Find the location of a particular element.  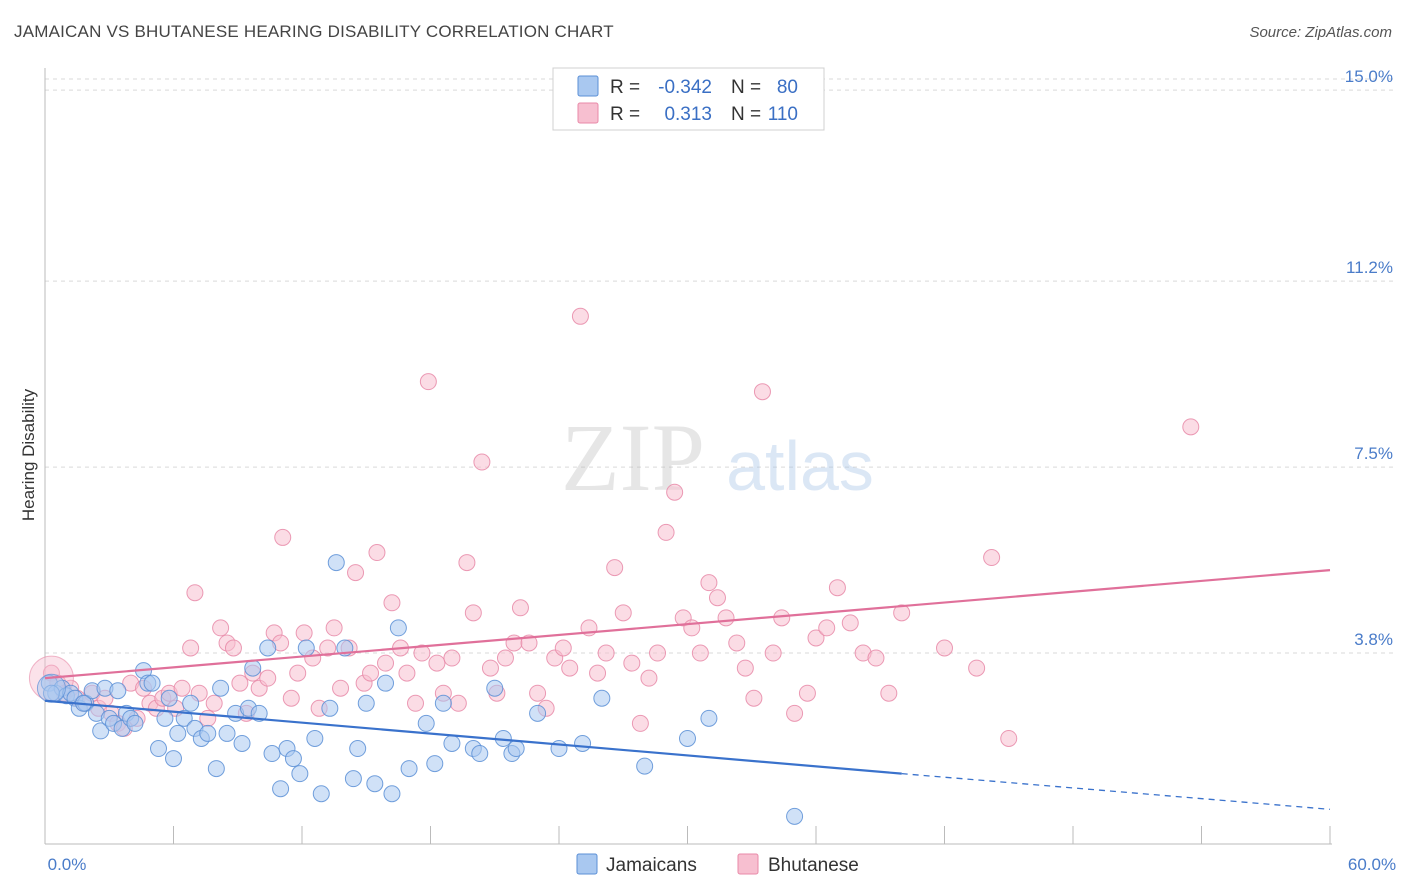

legend-swatch-jamaicans is located at coordinates (588, 86).